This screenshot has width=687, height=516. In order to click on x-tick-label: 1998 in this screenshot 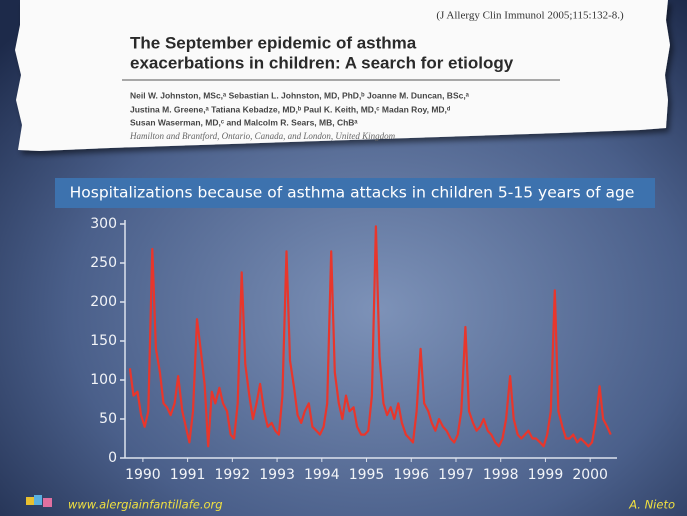, I will do `click(501, 475)`.